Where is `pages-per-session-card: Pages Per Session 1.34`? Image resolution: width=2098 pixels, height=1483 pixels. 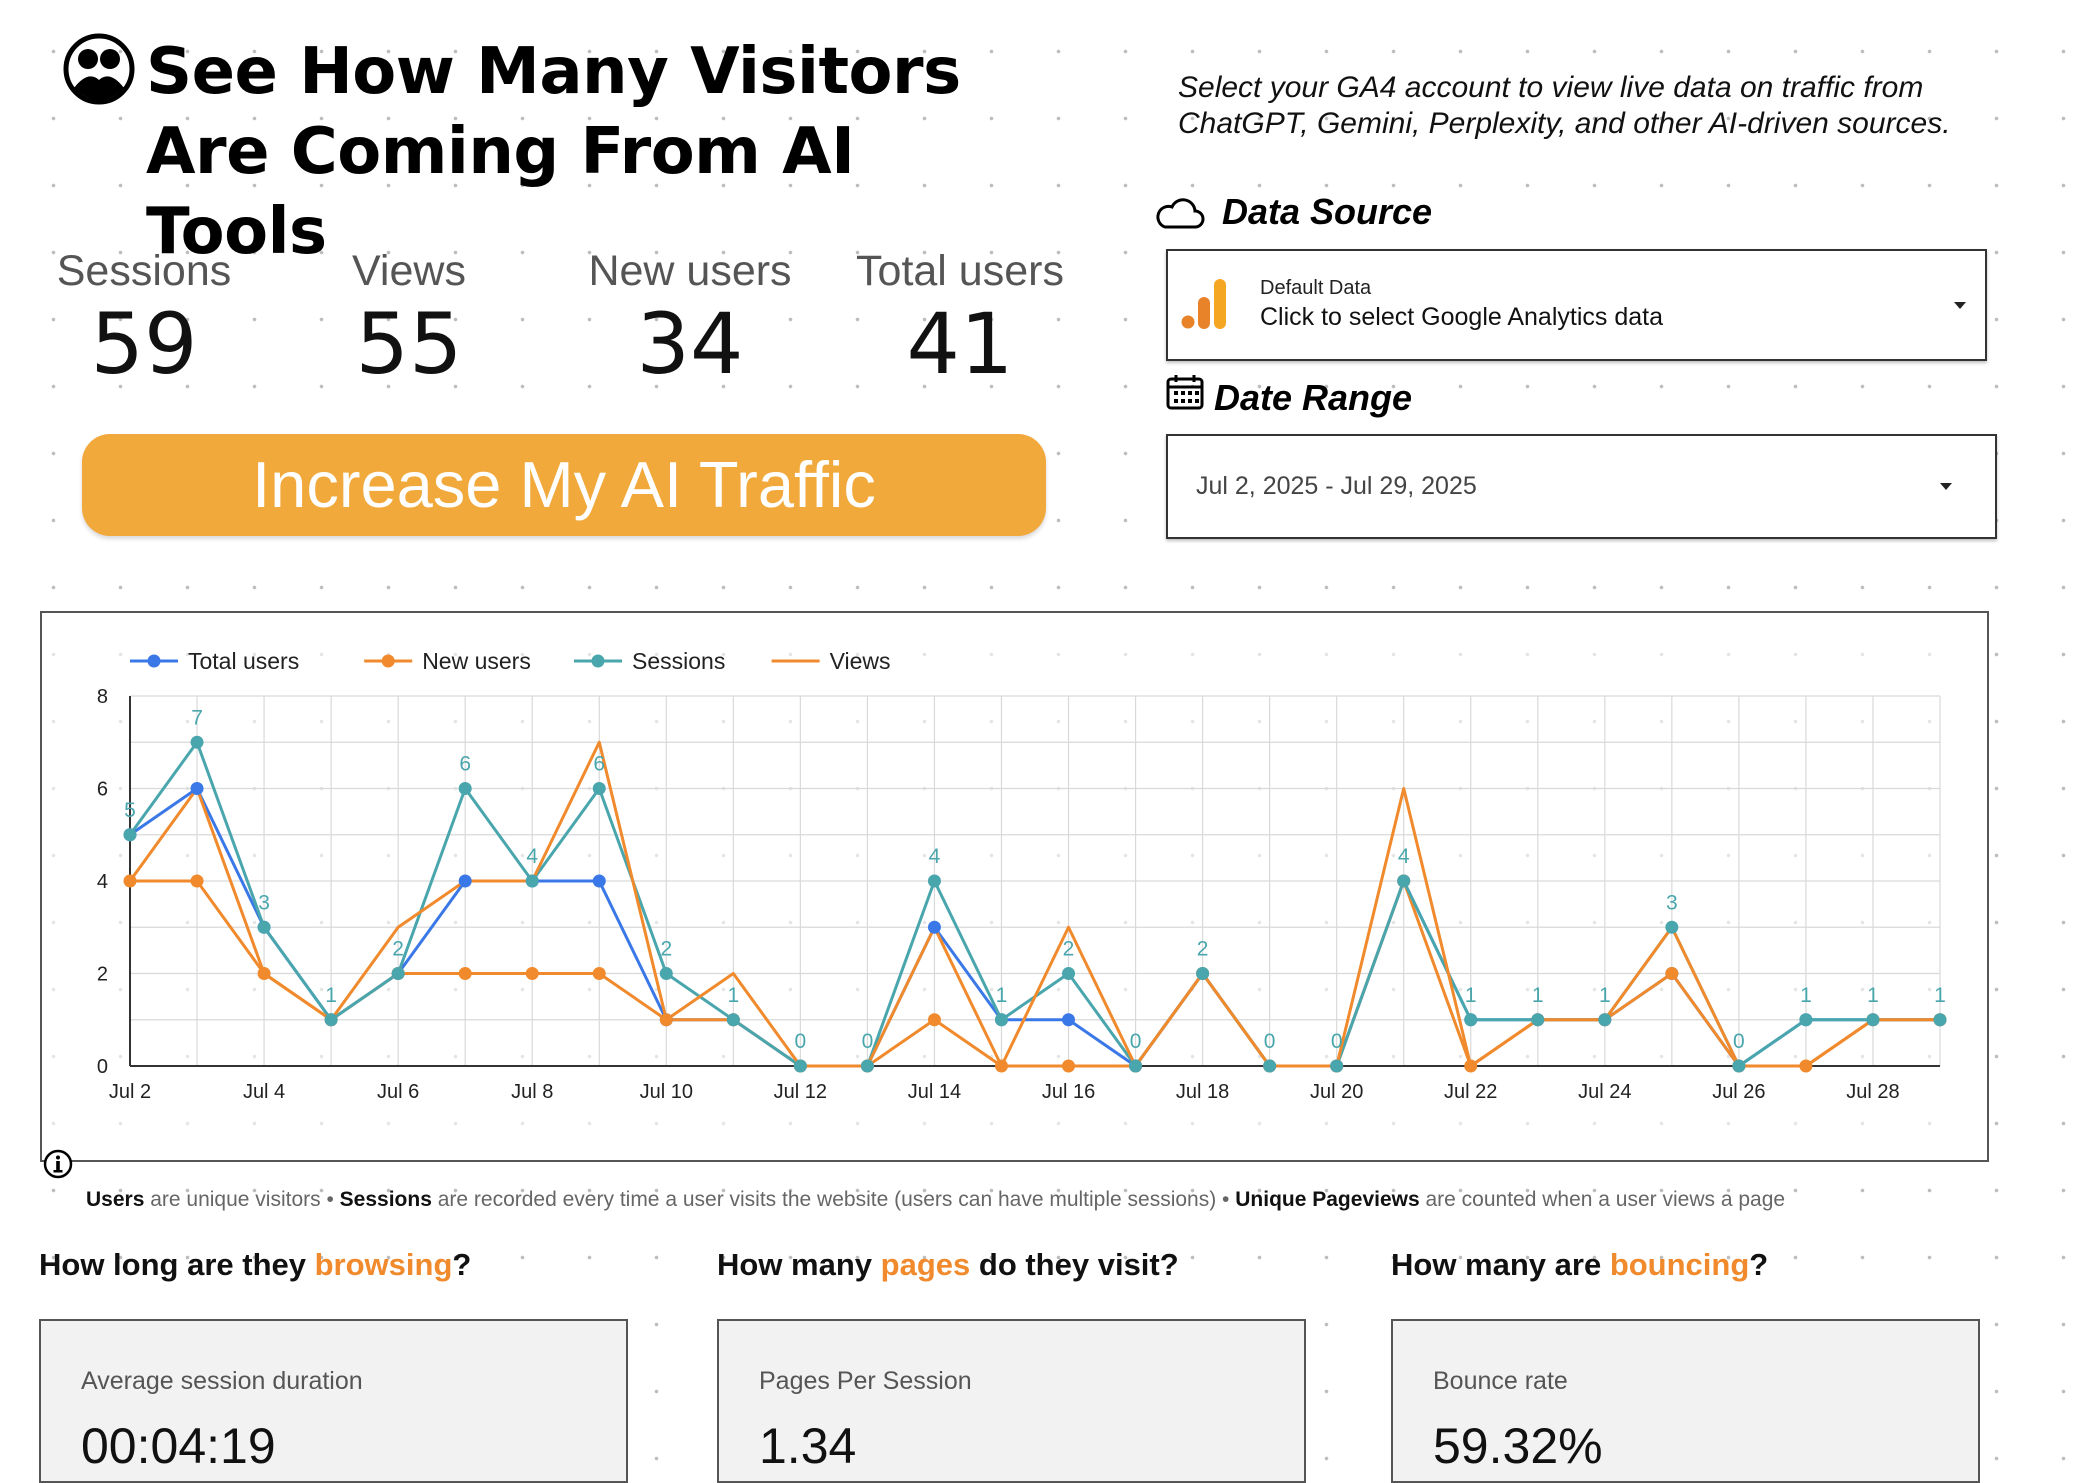
pages-per-session-card: Pages Per Session 1.34 is located at coordinates (1011, 1401).